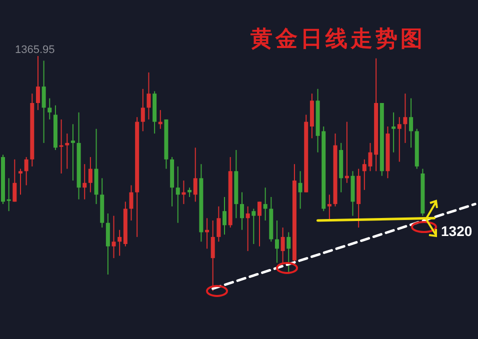 This screenshot has height=339, width=478. What do you see at coordinates (35, 50) in the screenshot?
I see `annotation: 1365.95` at bounding box center [35, 50].